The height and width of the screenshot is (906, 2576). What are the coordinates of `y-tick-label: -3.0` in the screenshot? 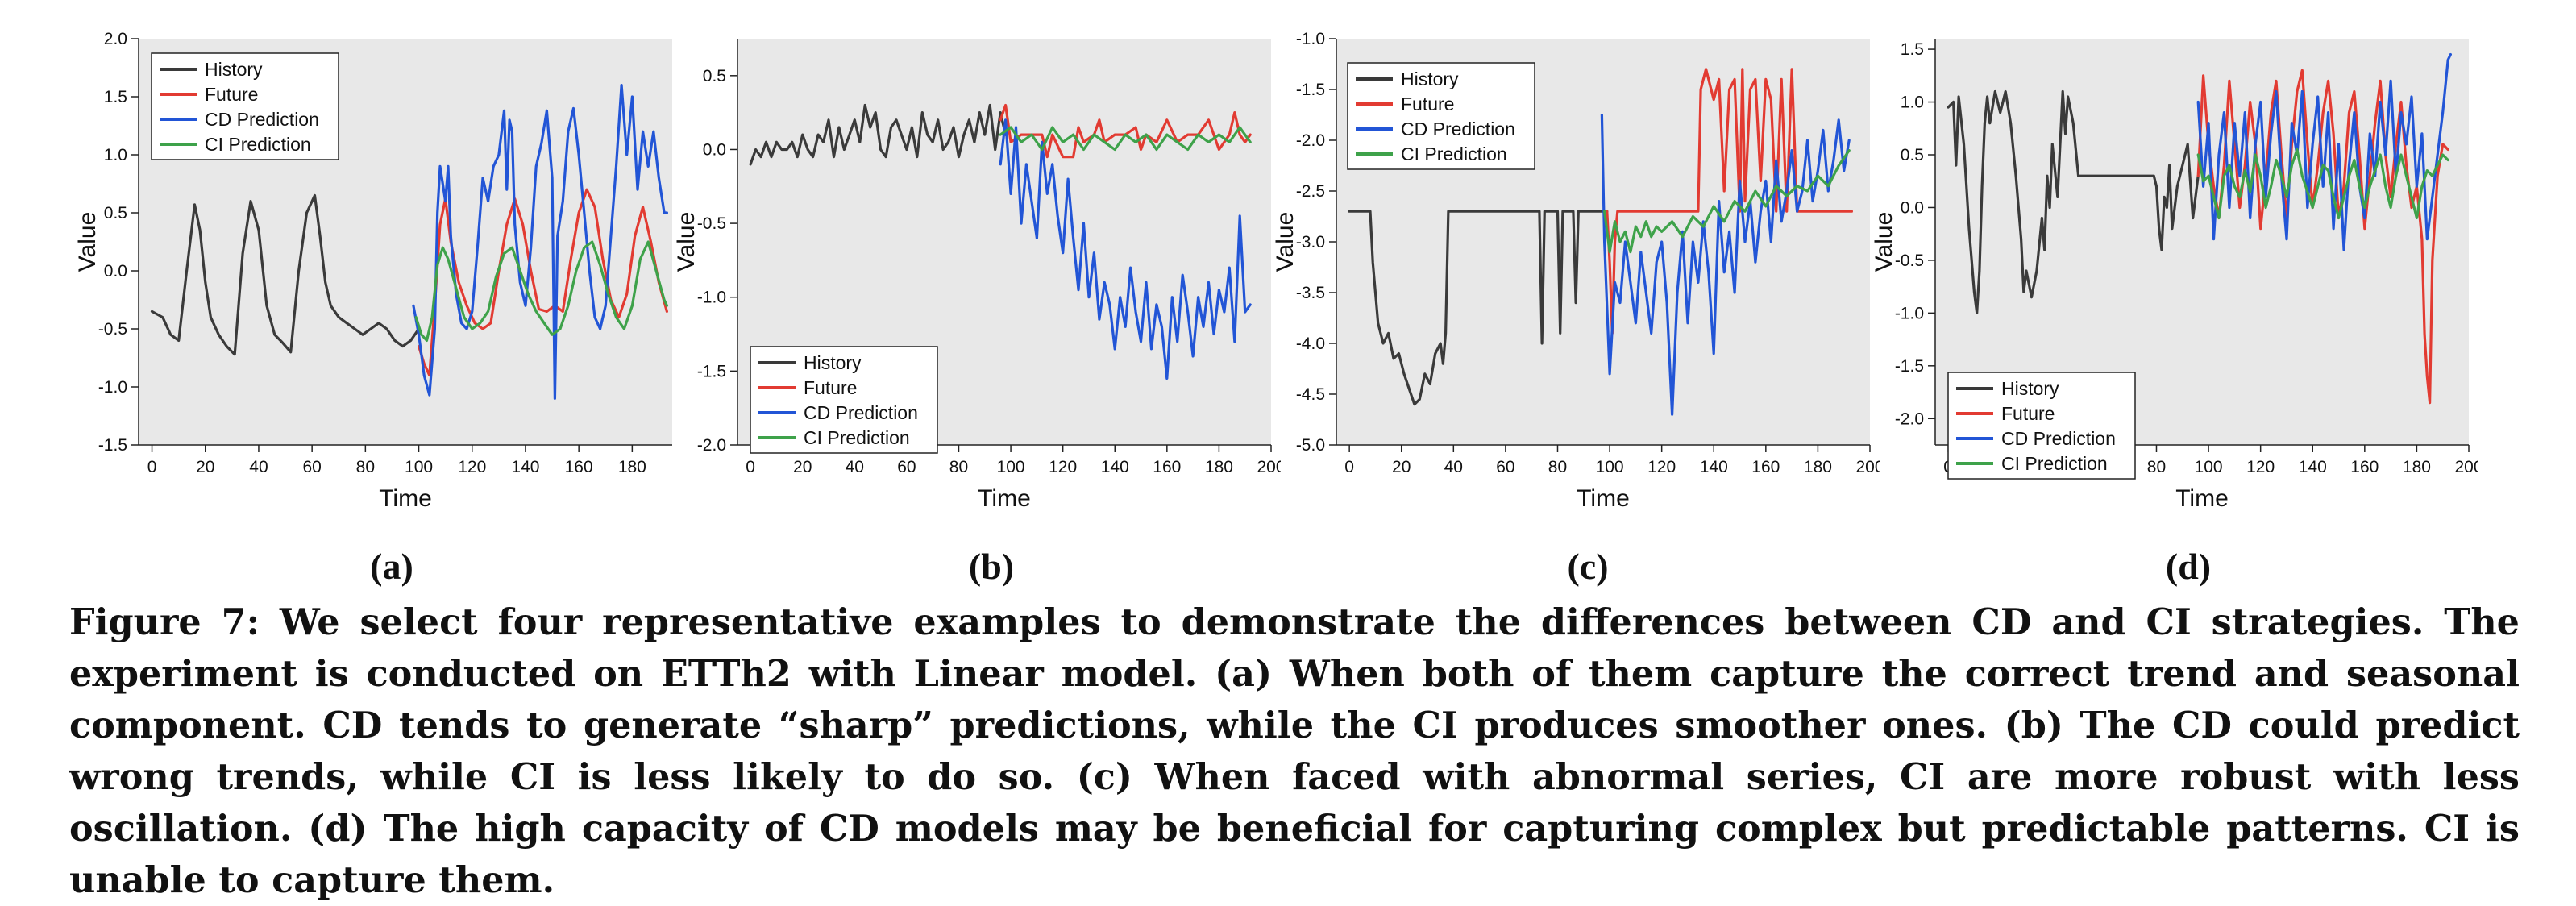 It's located at (1310, 242).